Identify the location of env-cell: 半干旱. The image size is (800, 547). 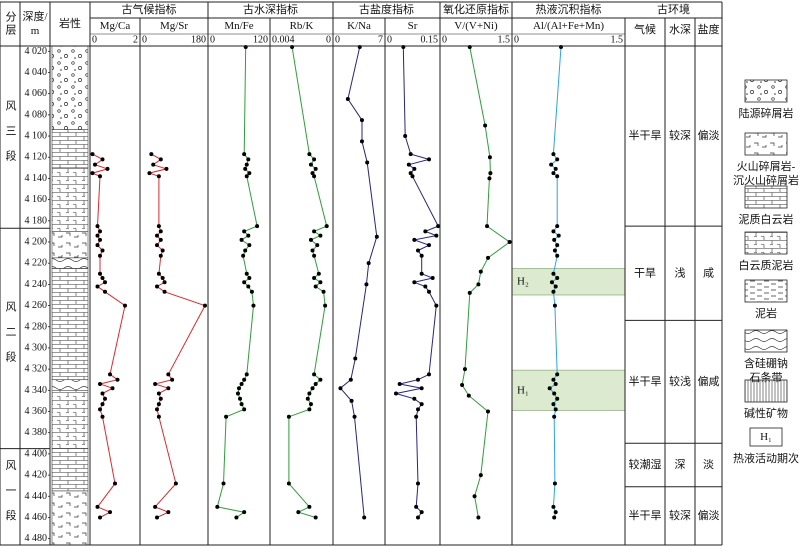
(645, 515).